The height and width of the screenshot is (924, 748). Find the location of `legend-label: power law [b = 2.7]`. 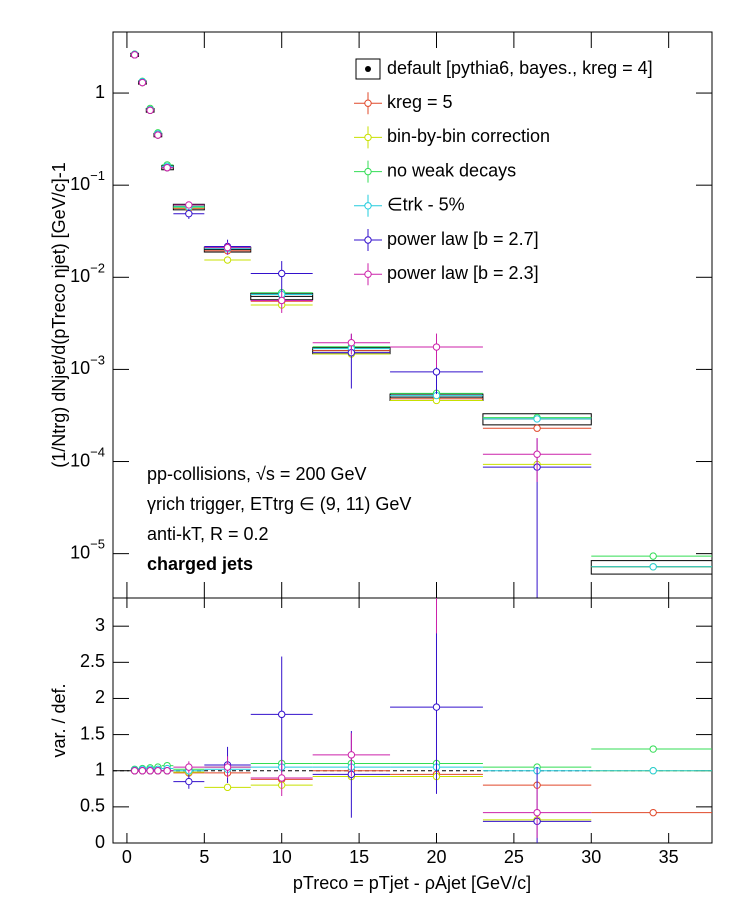

legend-label: power law [b = 2.7] is located at coordinates (463, 239).